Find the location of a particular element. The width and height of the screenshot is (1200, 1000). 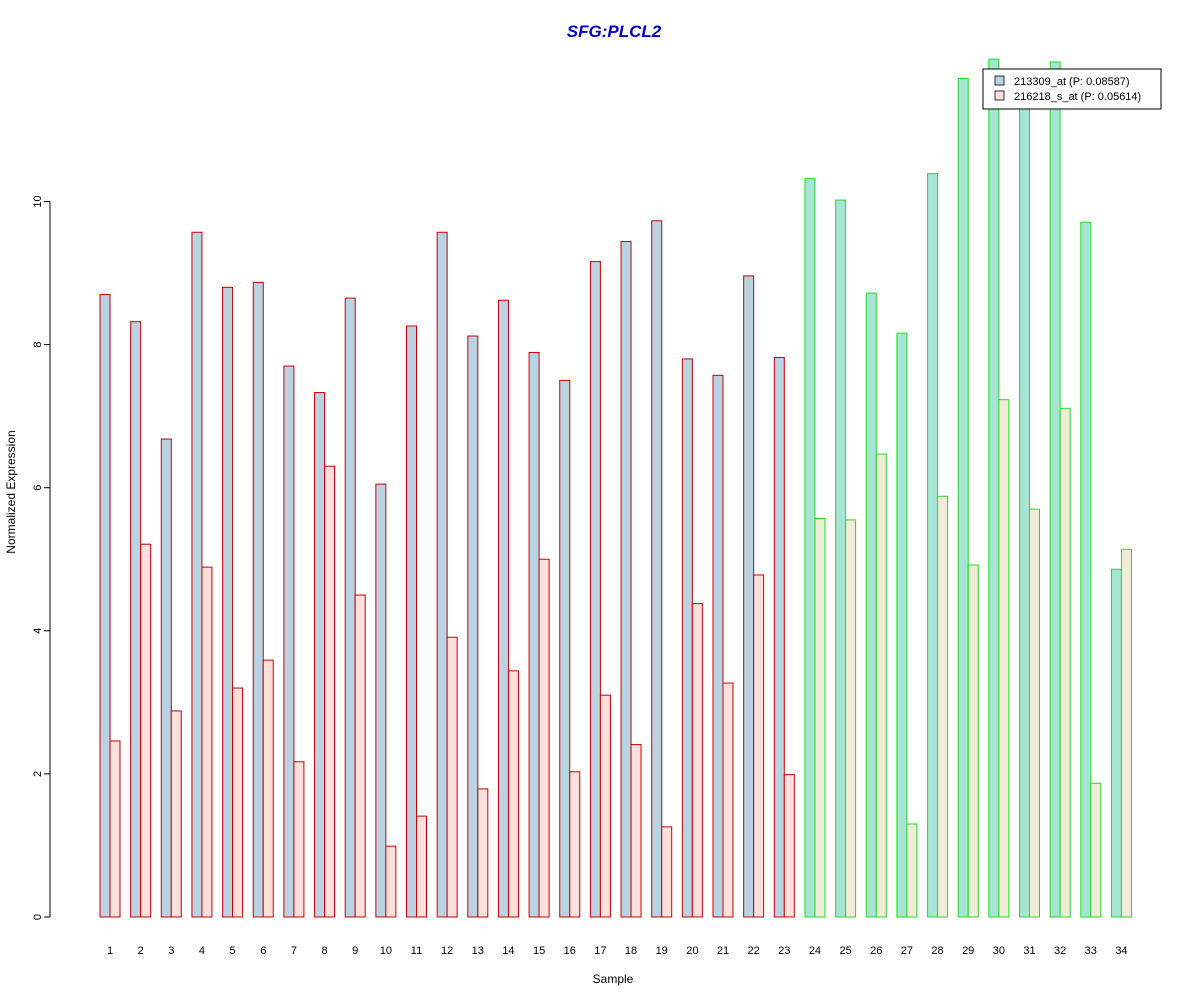

x-tick-label: 22 is located at coordinates (754, 951).